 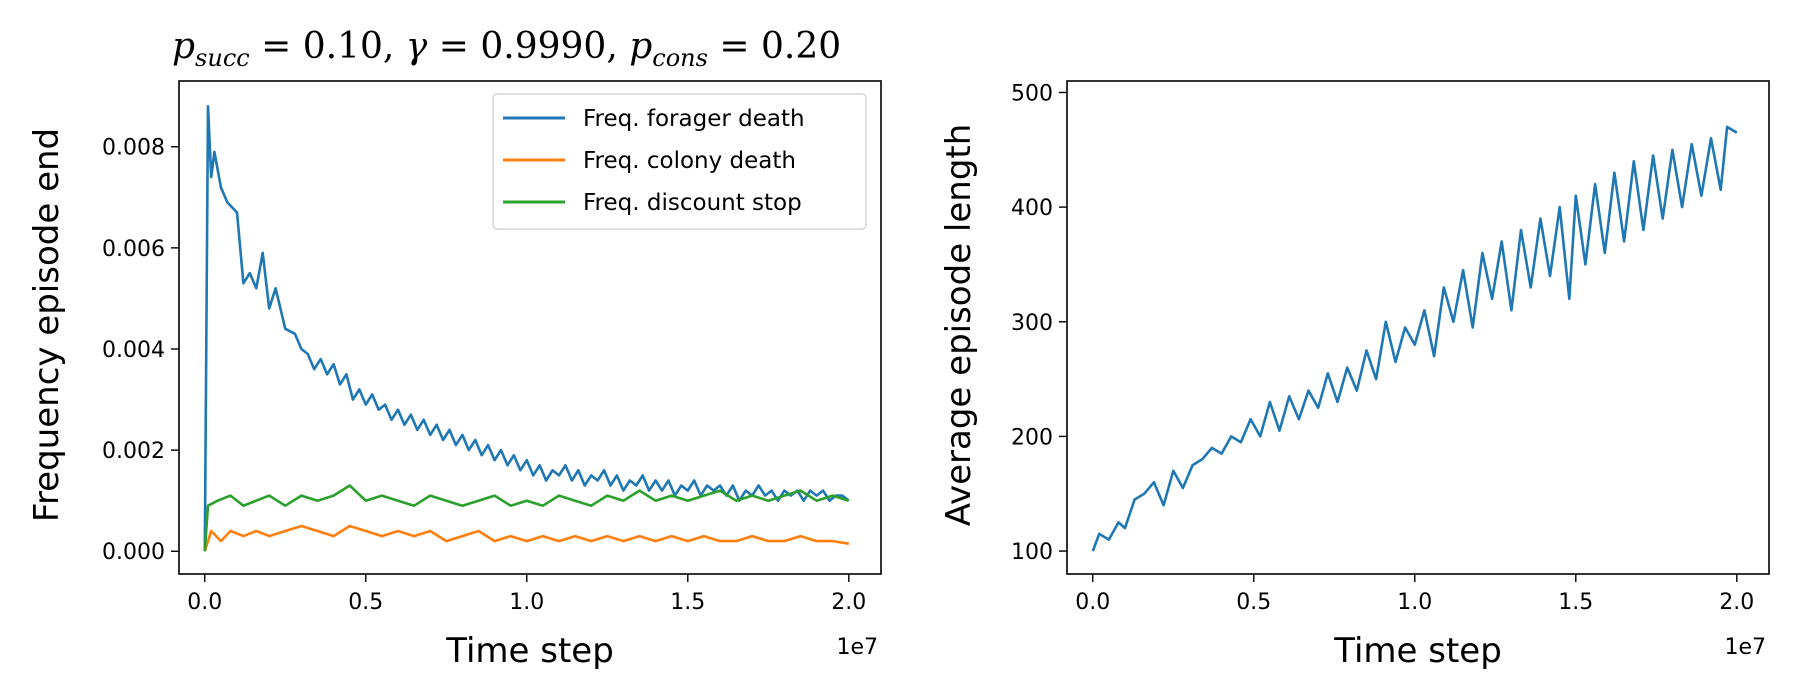 I want to click on chart-right-x-tick-label: 1.5, so click(x=1575, y=602).